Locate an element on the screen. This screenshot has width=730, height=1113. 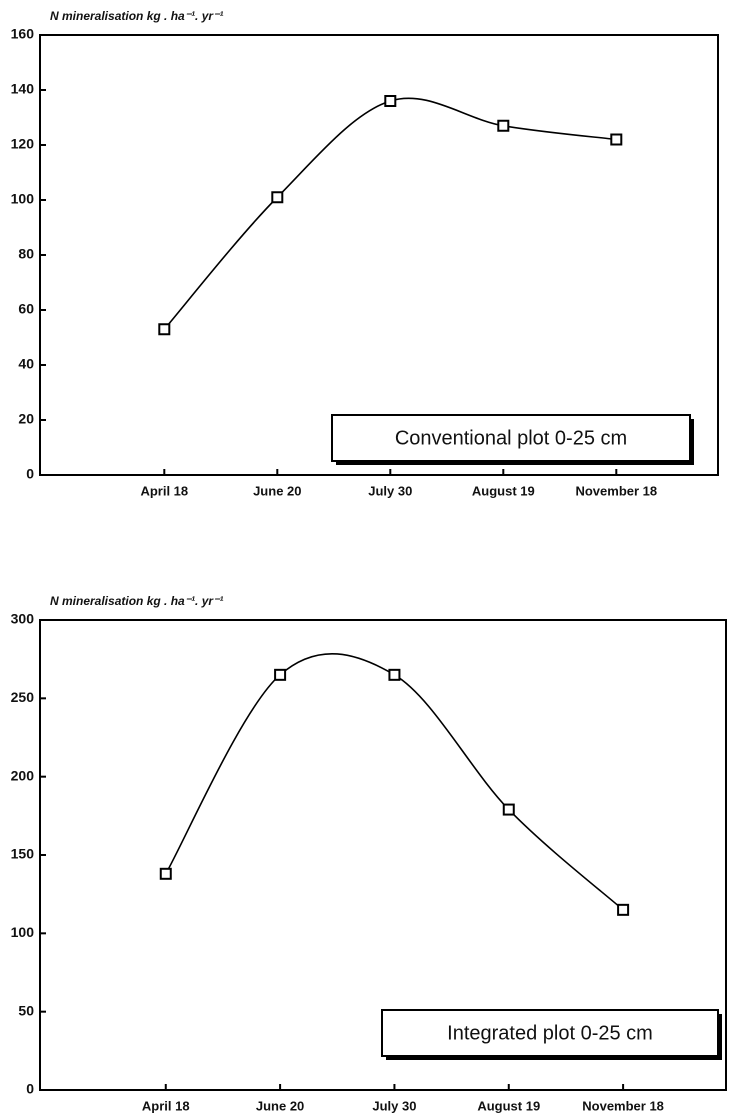
y-tick-label: 250 is located at coordinates (23, 697).